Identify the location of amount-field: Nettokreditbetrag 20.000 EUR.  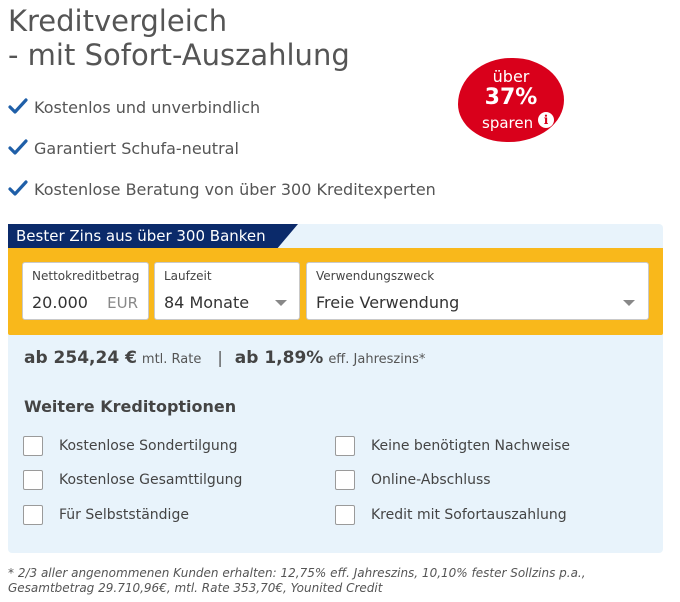
(85, 291).